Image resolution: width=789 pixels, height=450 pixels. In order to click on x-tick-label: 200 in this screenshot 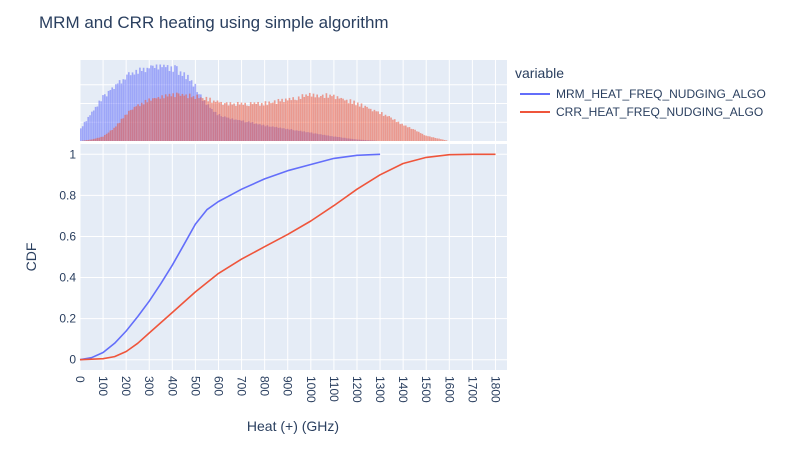, I will do `click(126, 386)`.